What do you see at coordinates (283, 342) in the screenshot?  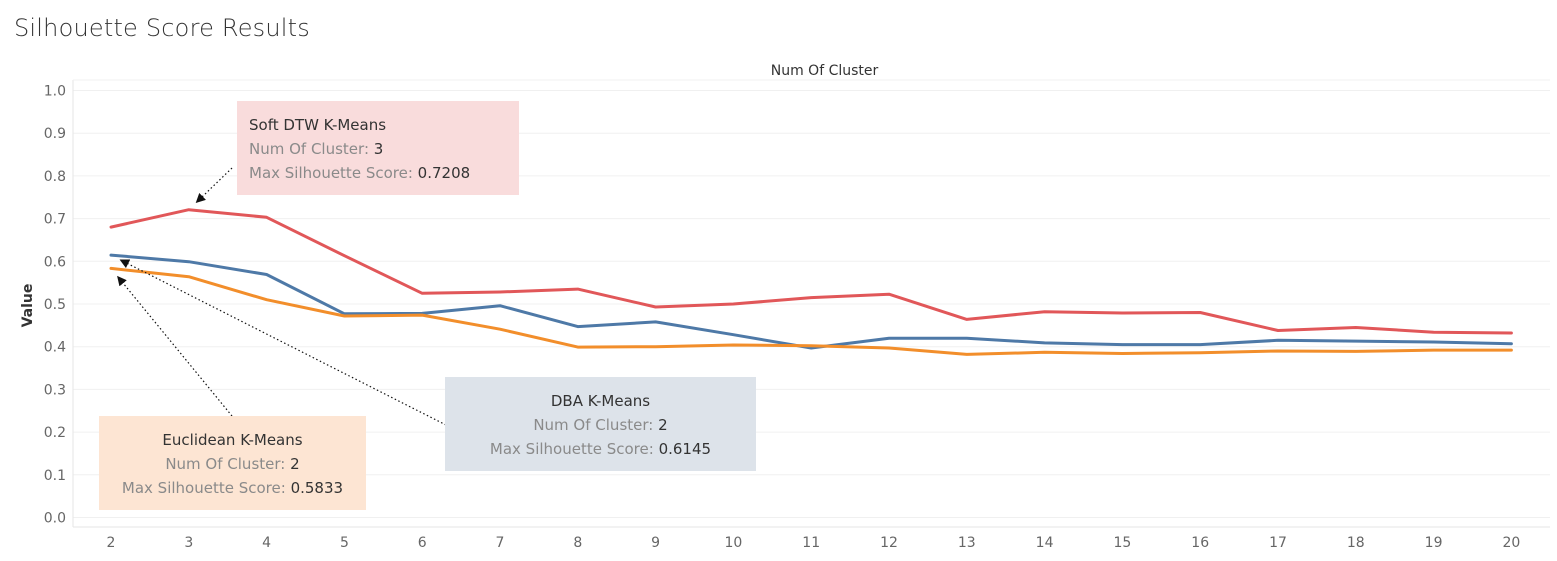 I see `connector-dba` at bounding box center [283, 342].